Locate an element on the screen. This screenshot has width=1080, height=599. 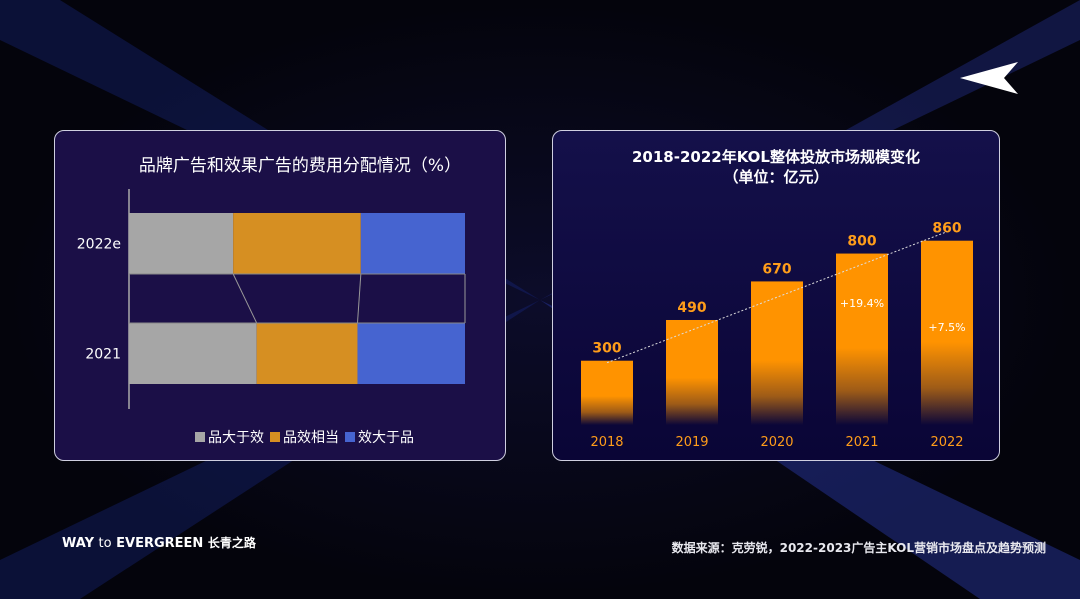
brand-logo-icon is located at coordinates (989, 78).